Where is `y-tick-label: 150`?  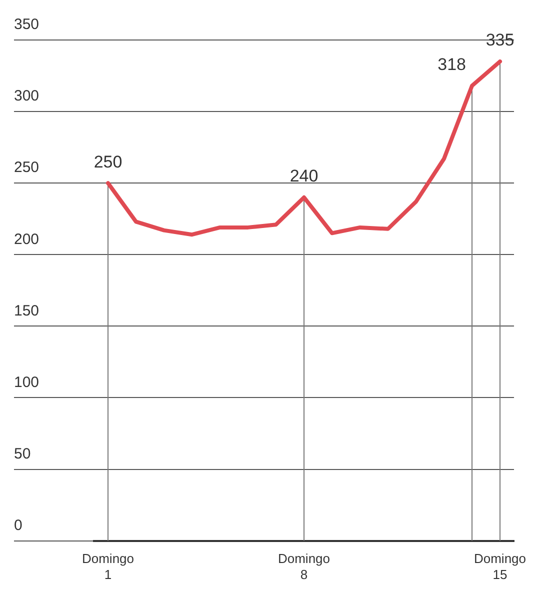
y-tick-label: 150 is located at coordinates (27, 311).